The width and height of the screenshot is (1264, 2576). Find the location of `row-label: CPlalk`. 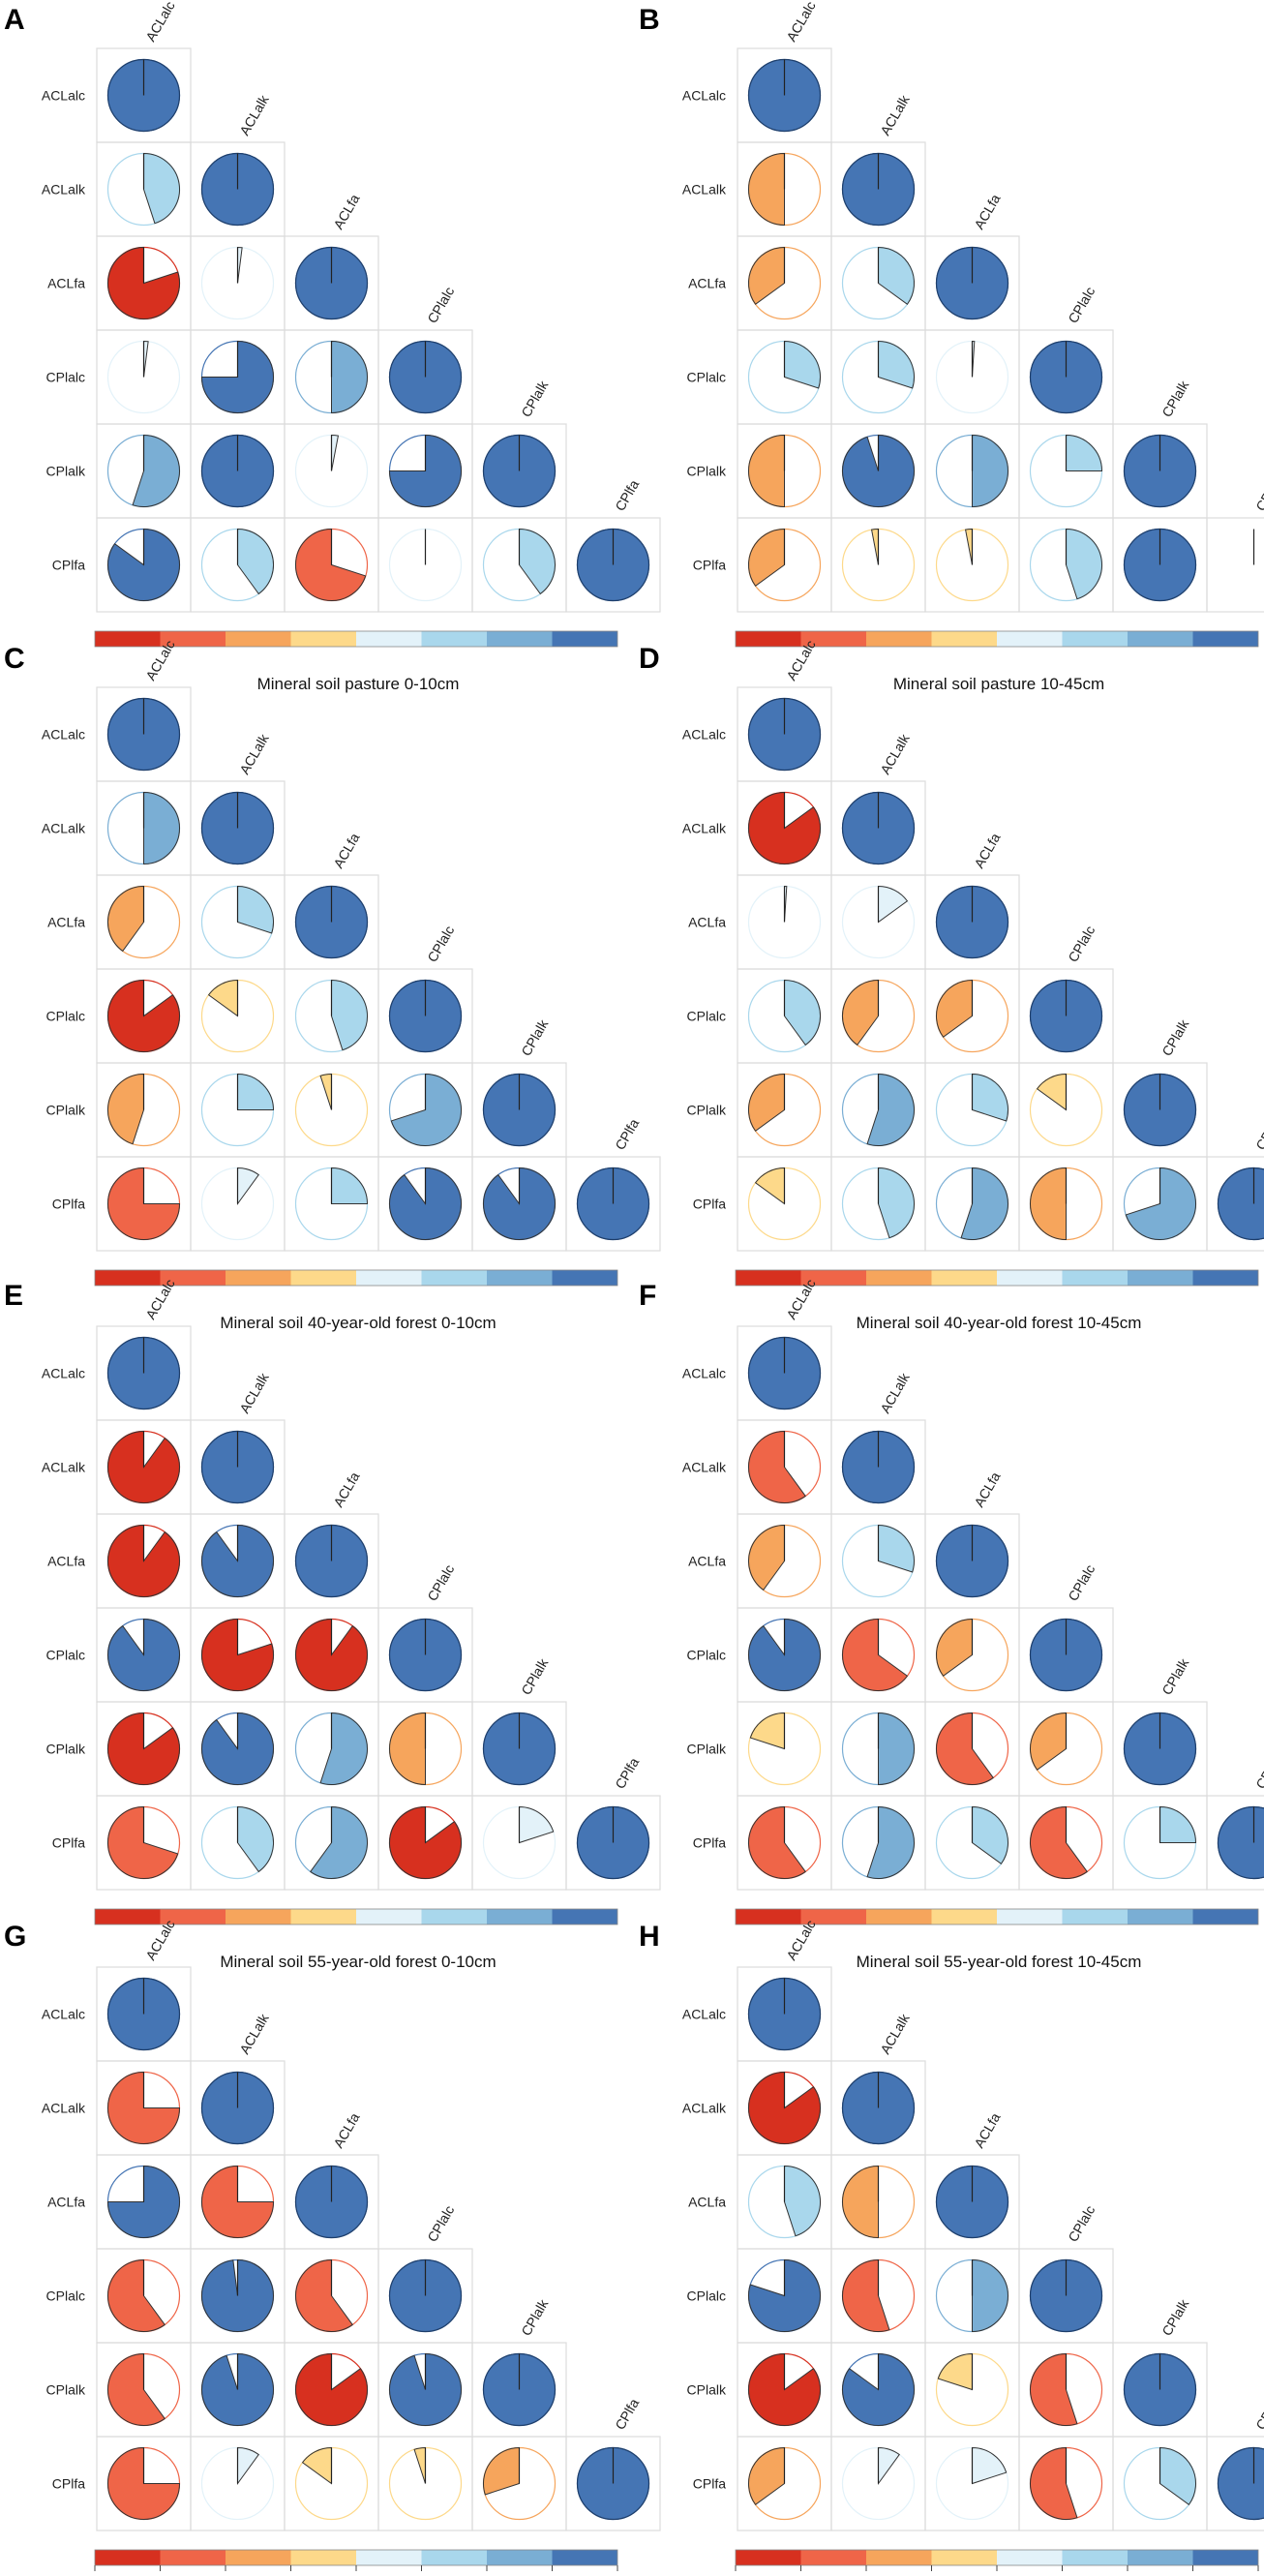

row-label: CPlalk is located at coordinates (707, 471).